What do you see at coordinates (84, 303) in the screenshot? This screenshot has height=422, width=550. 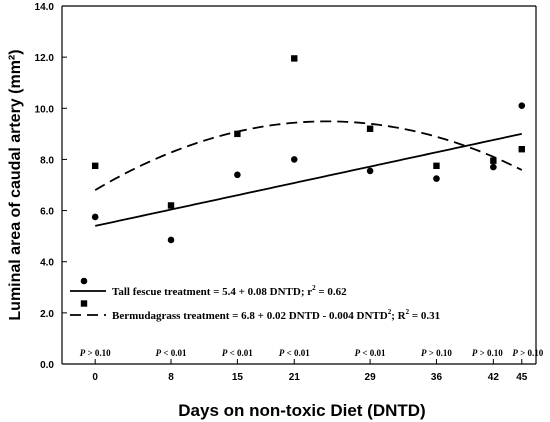 I see `legend-square-marker` at bounding box center [84, 303].